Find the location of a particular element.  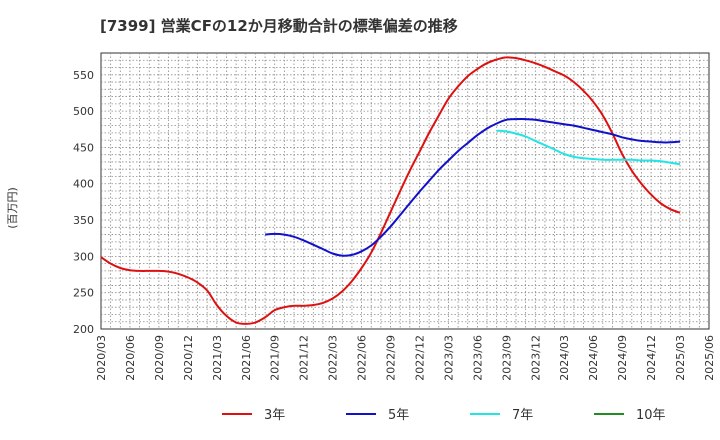

legend: 3年 5年 7年 10年 is located at coordinates (444, 415).